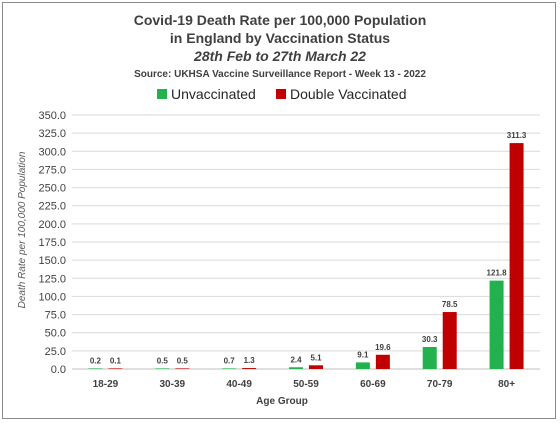 This screenshot has height=423, width=560. I want to click on y-tick-label: 175.0, so click(52, 243).